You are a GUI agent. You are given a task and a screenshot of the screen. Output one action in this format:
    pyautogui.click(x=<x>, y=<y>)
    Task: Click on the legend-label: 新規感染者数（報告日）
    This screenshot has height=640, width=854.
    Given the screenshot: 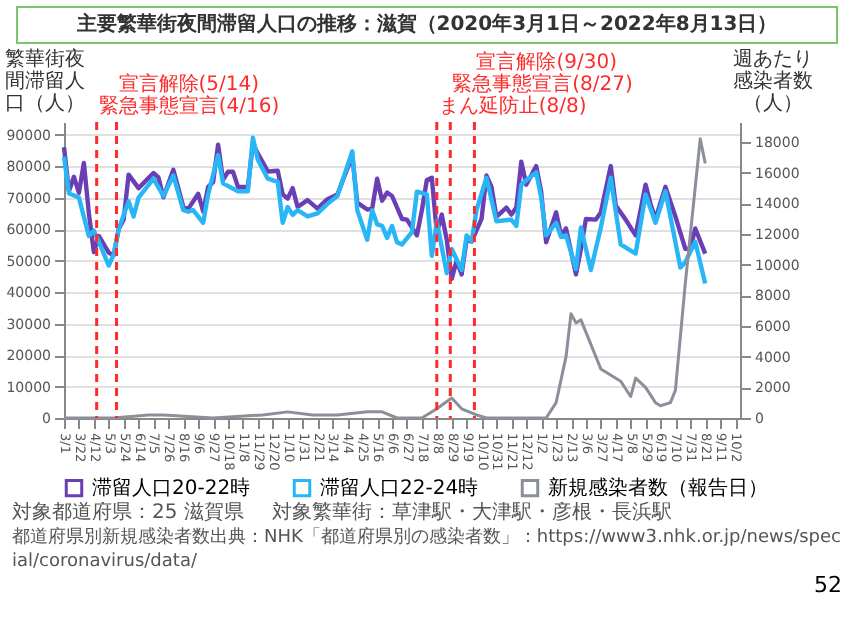 What is the action you would take?
    pyautogui.click(x=658, y=488)
    